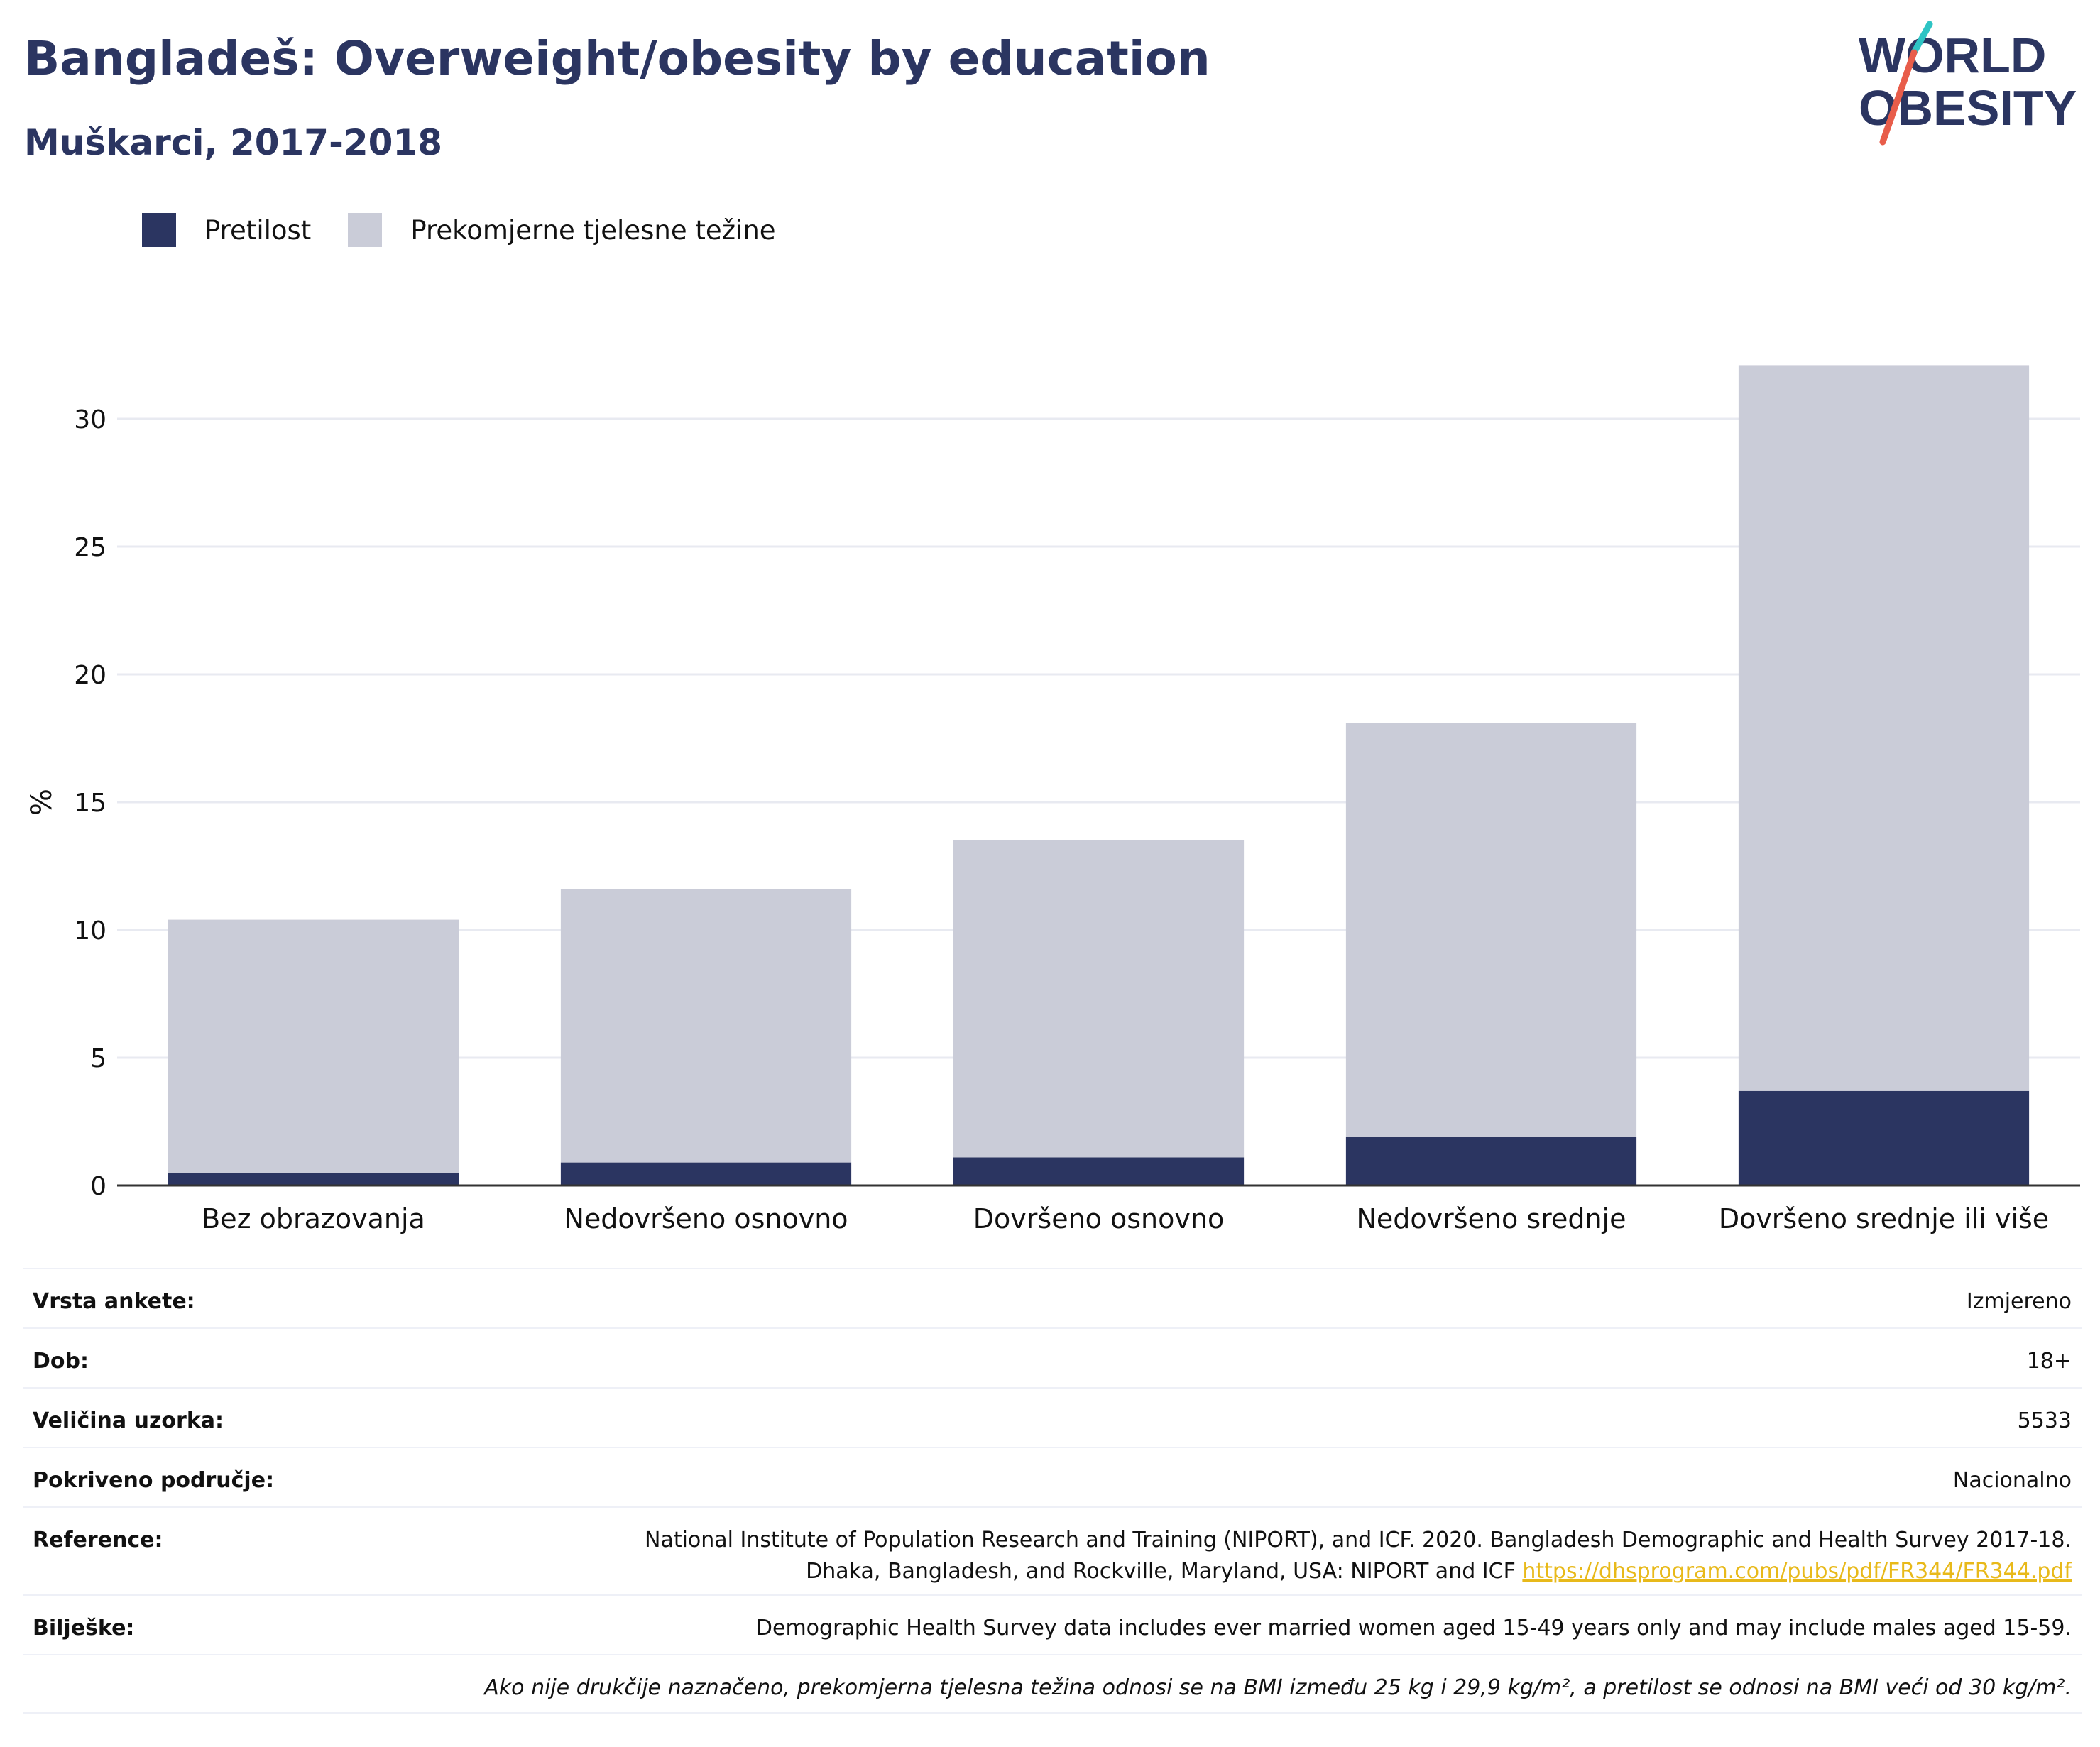 This screenshot has height=1747, width=2100. I want to click on legend-label-obesity: Pretilost, so click(258, 230).